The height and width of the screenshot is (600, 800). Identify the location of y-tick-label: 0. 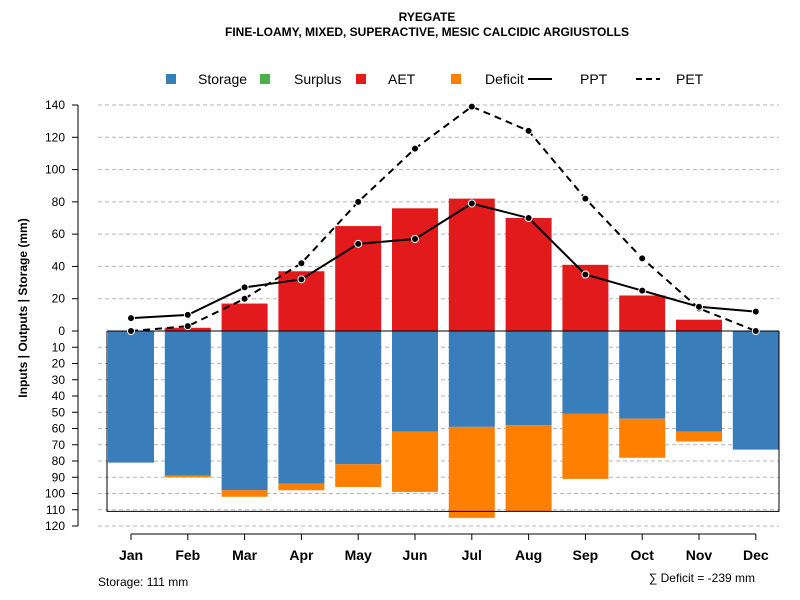
(61, 331).